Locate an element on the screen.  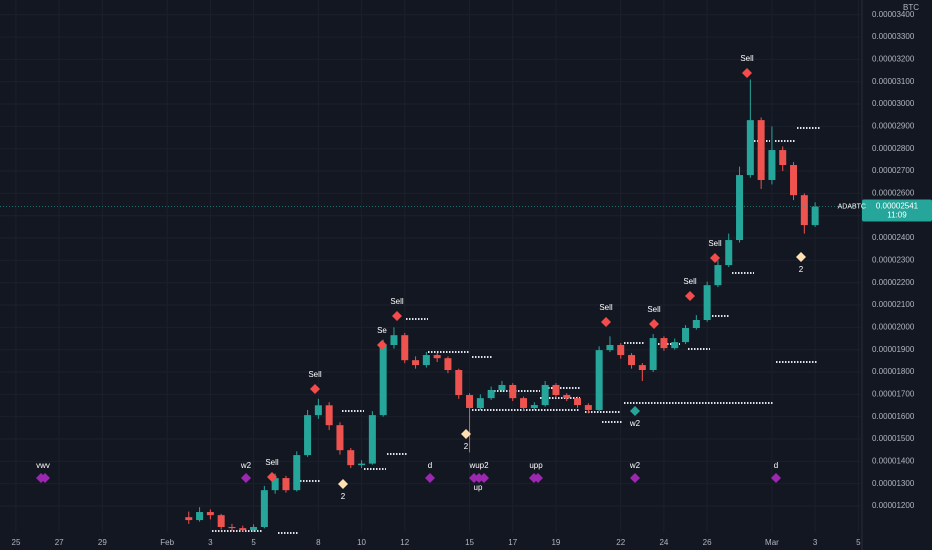
y-tick-label: 0.00001600 is located at coordinates (893, 416).